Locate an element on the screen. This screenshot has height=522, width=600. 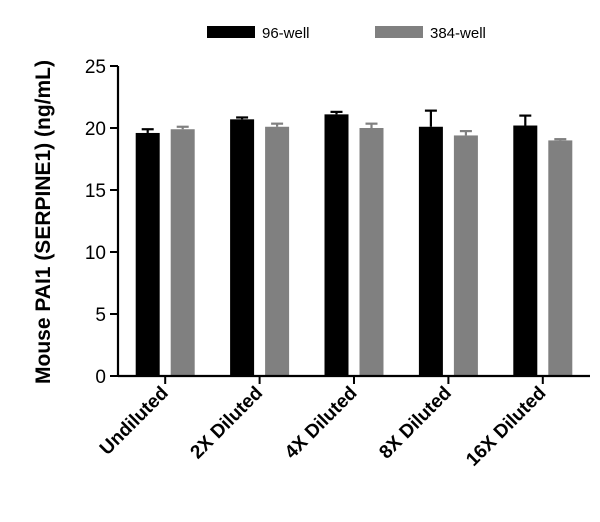
y-tick-label: 20 is located at coordinates (95, 129).